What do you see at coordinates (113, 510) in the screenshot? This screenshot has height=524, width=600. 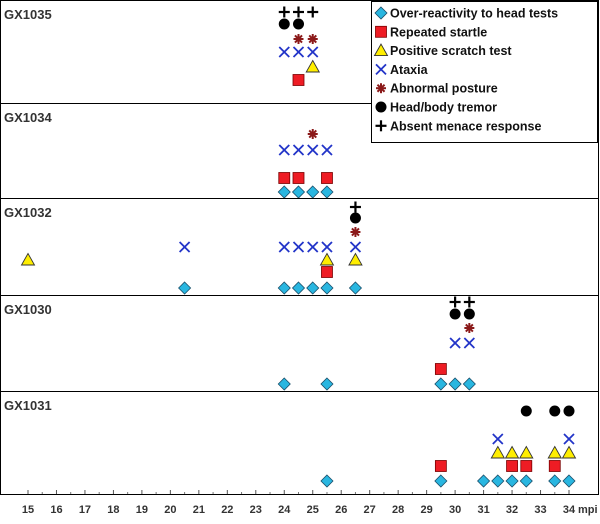 I see `x-tick-label: 18` at bounding box center [113, 510].